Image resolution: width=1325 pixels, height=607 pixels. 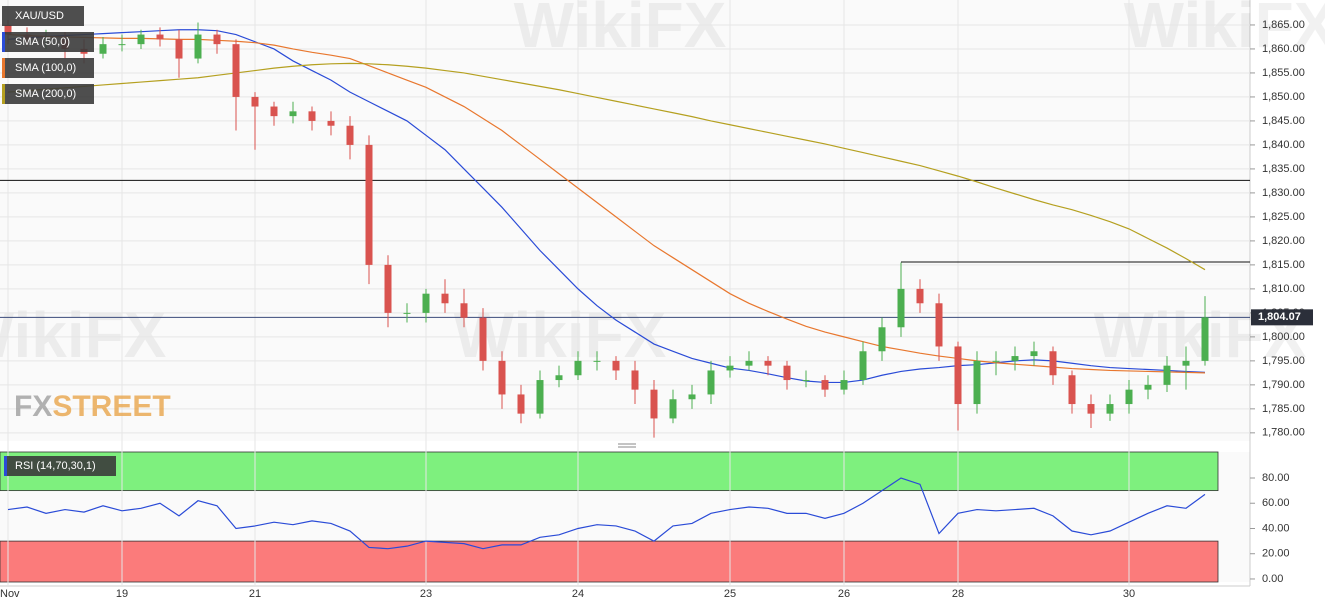 I want to click on last-price-tag, so click(x=1282, y=317).